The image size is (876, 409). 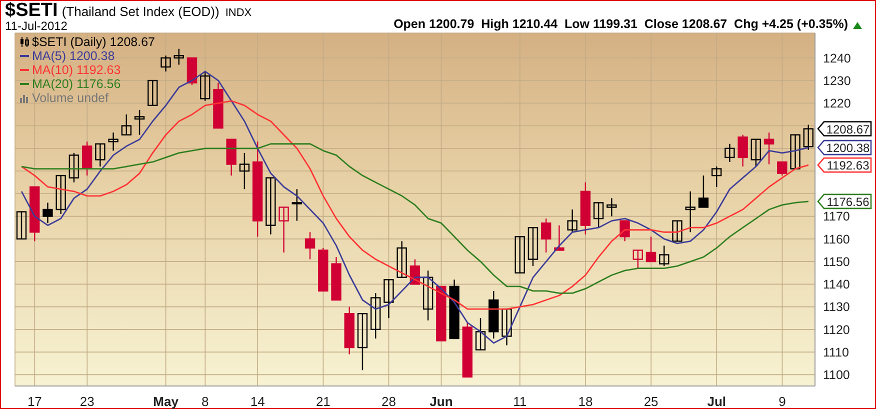 What do you see at coordinates (76, 70) in the screenshot?
I see `legend-label: MA(10) 1192.63` at bounding box center [76, 70].